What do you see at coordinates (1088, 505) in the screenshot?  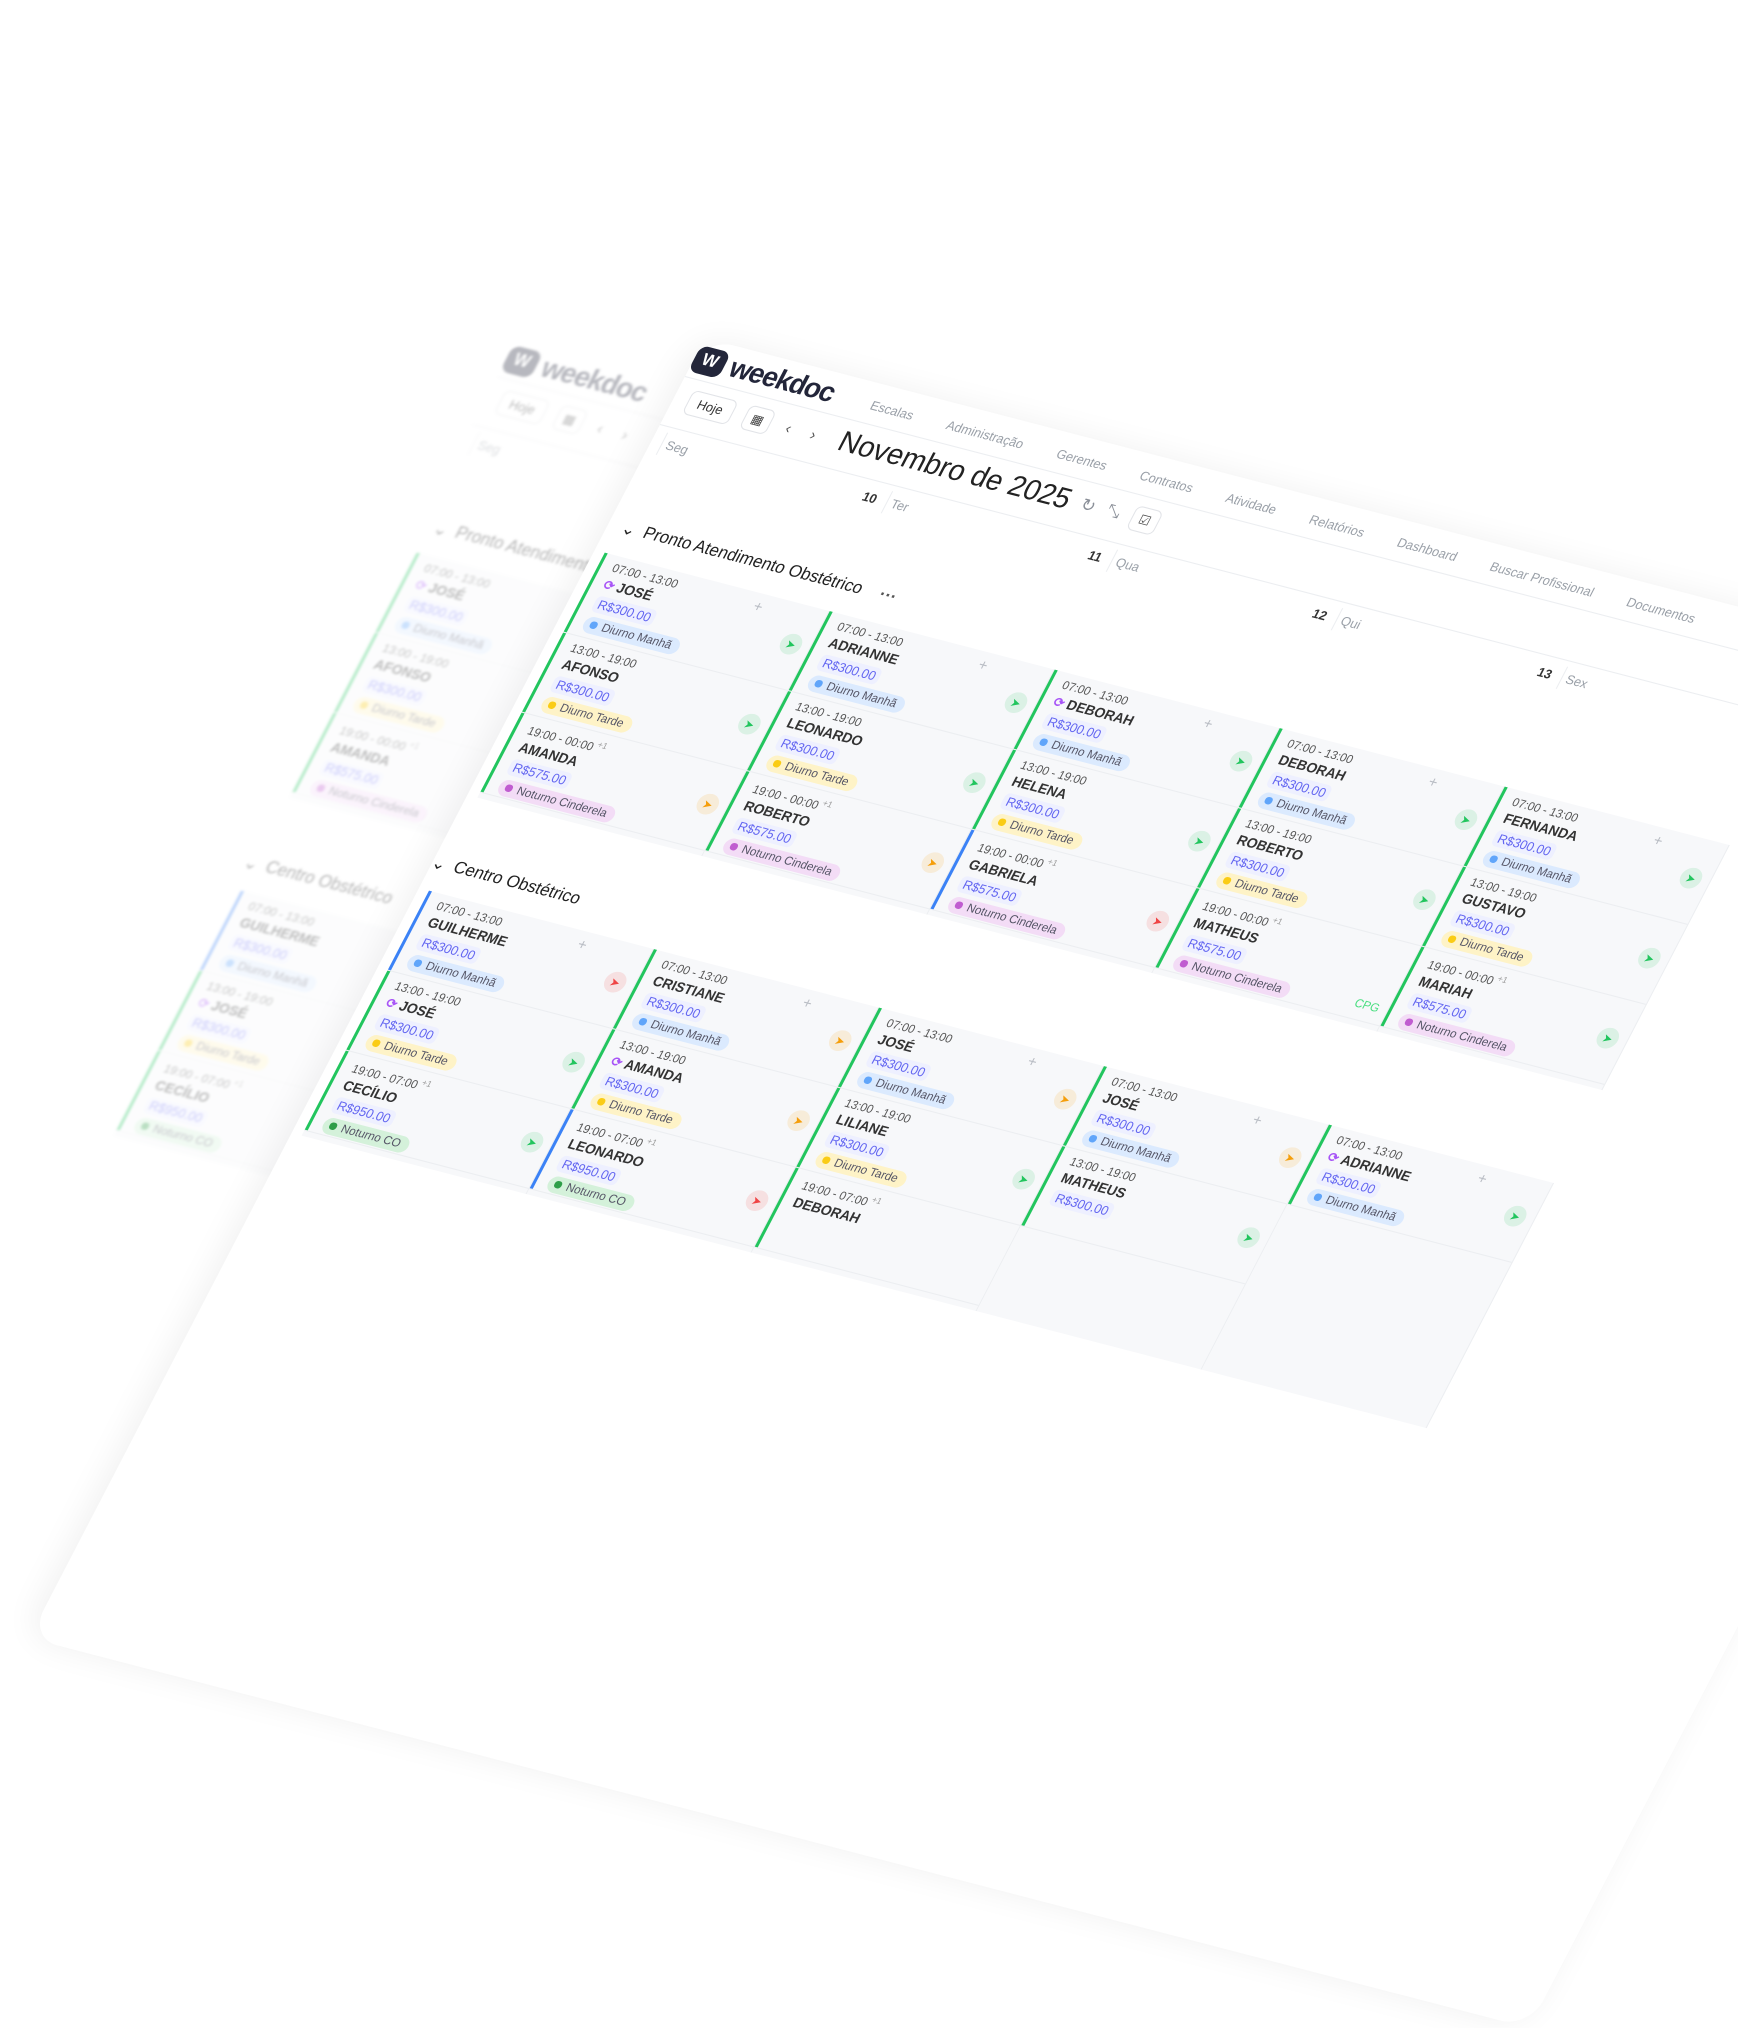 I see `refresh-icon: ↻` at bounding box center [1088, 505].